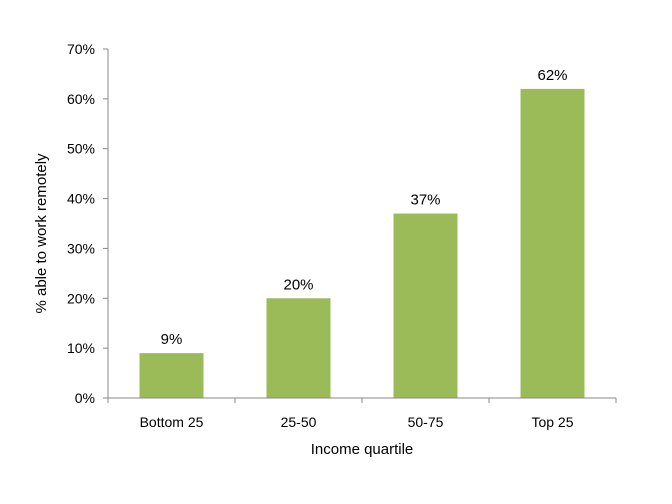  Describe the element at coordinates (362, 414) in the screenshot. I see `x-axis-ticks: Bottom 25 25-50 50-75 Top 25` at that location.